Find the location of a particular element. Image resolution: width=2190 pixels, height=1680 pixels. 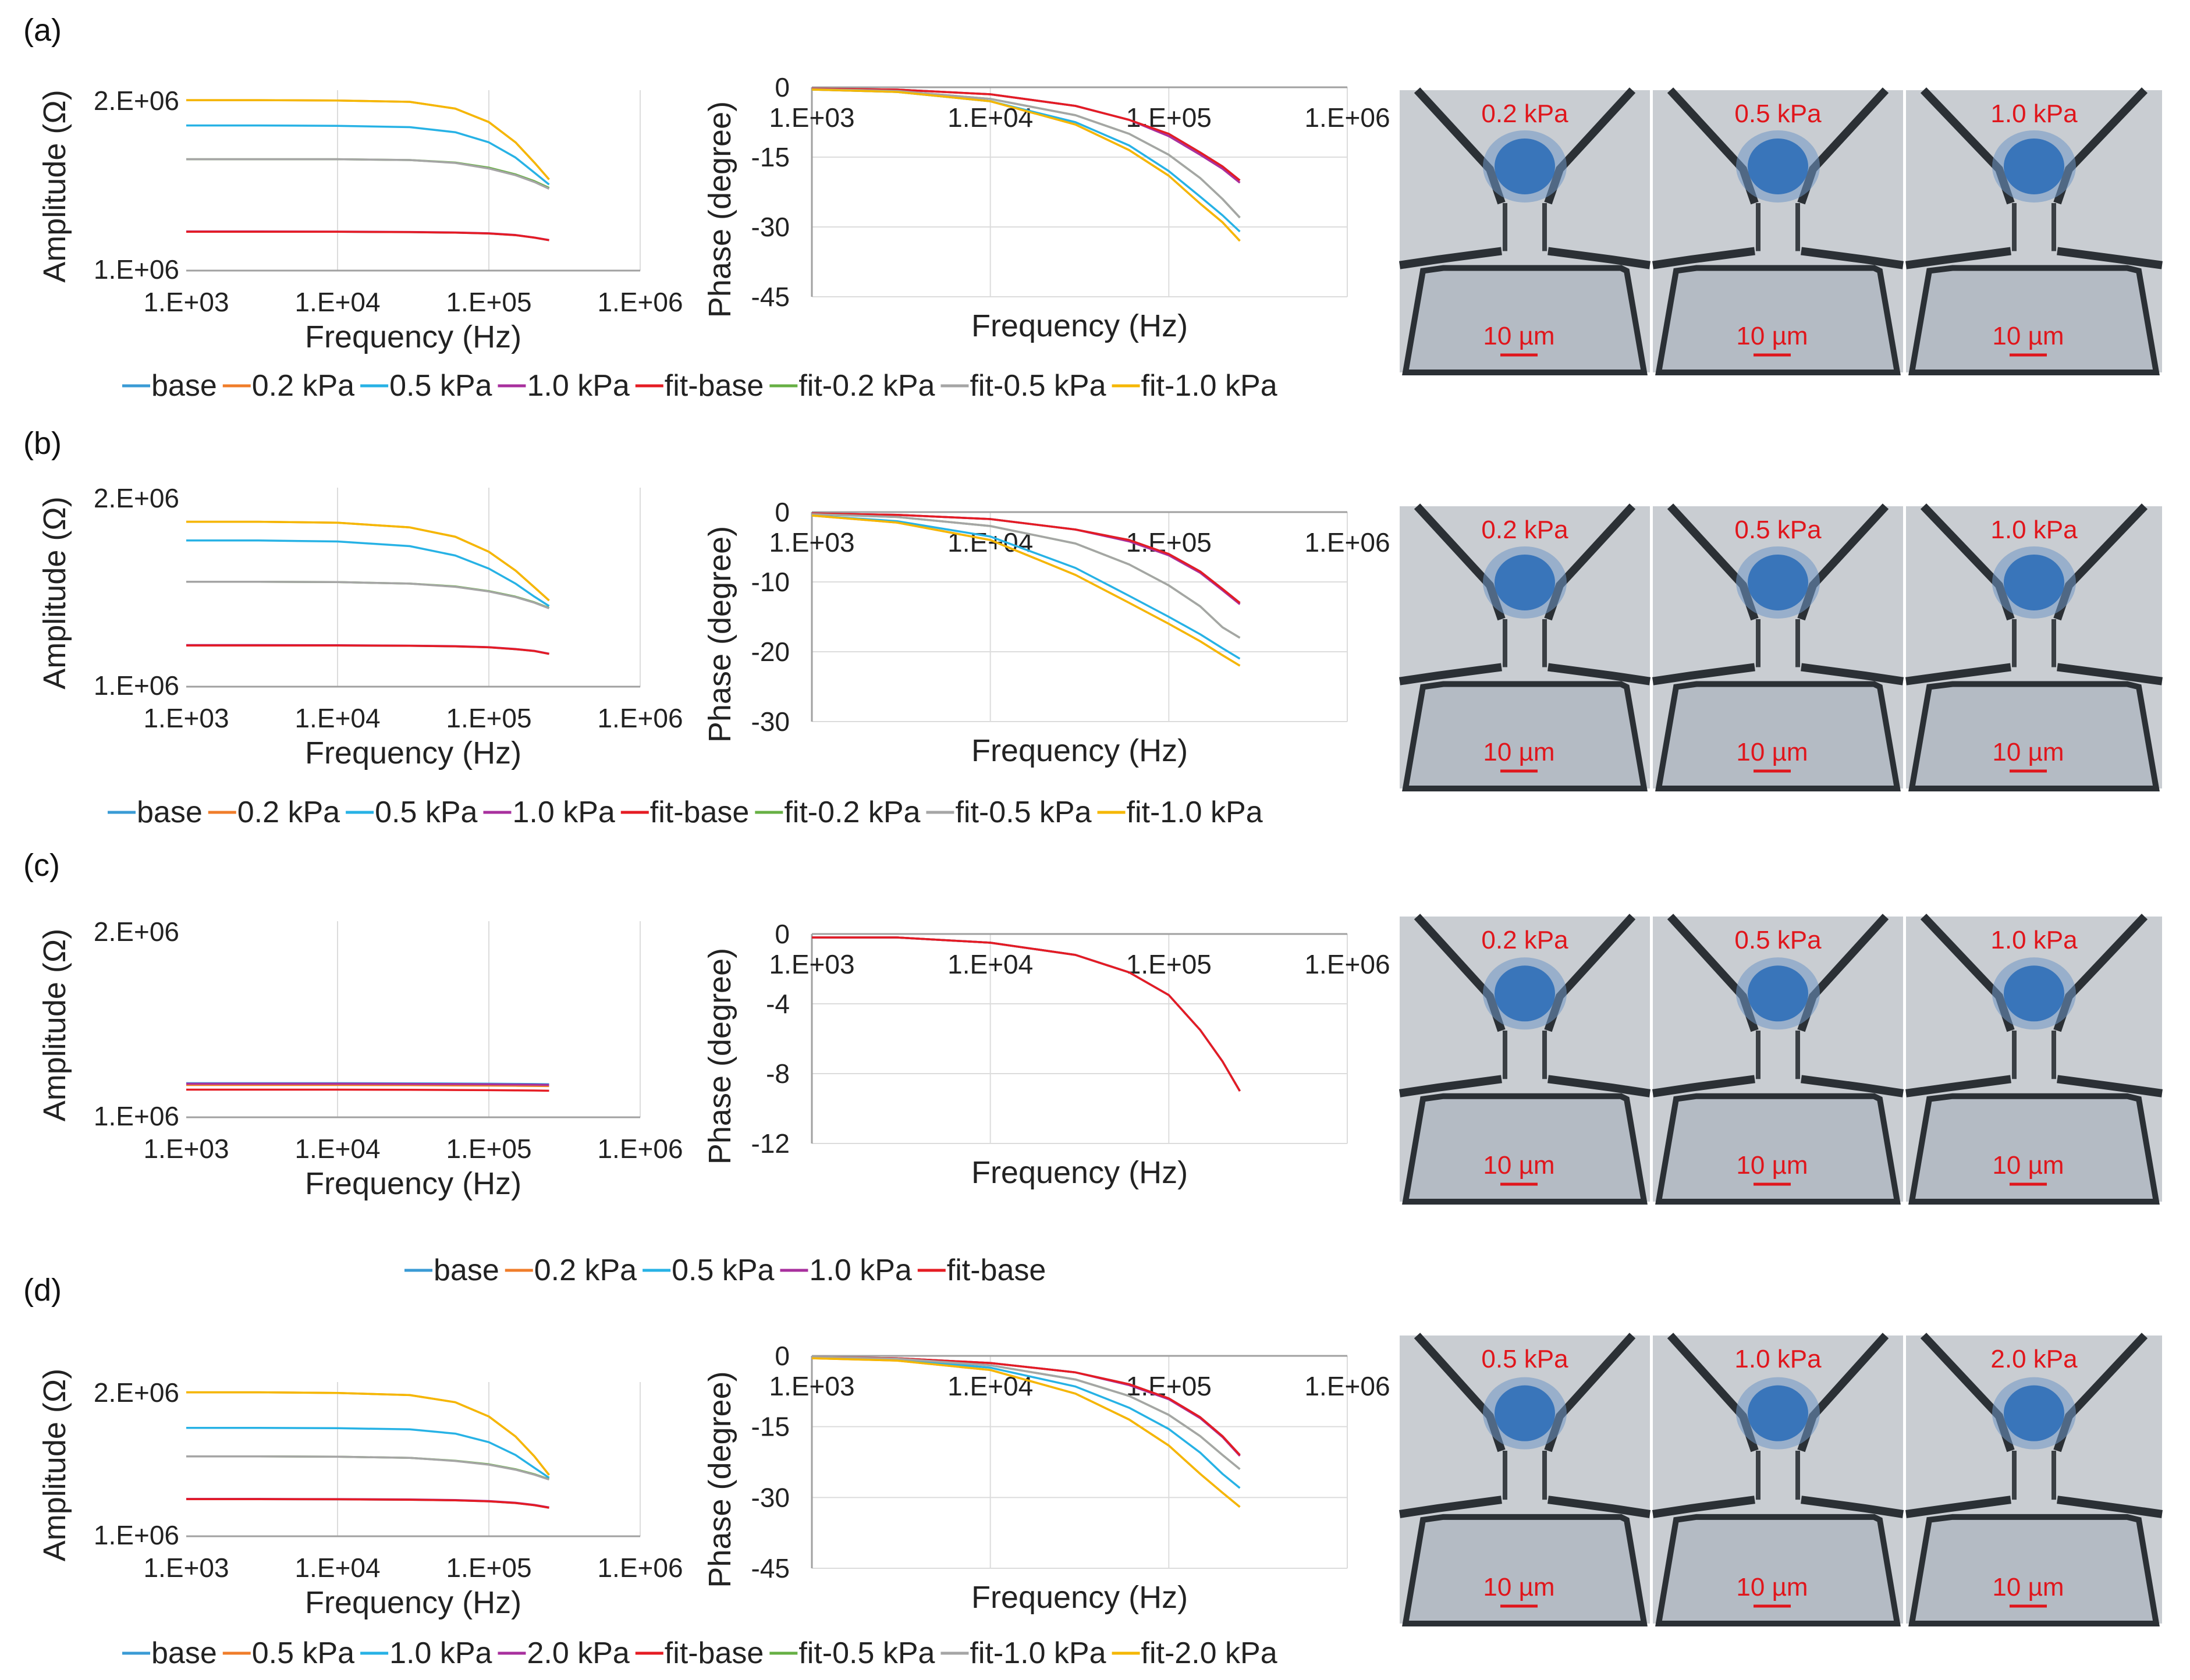

y-tick-label: 2.E+06 is located at coordinates (136, 498).